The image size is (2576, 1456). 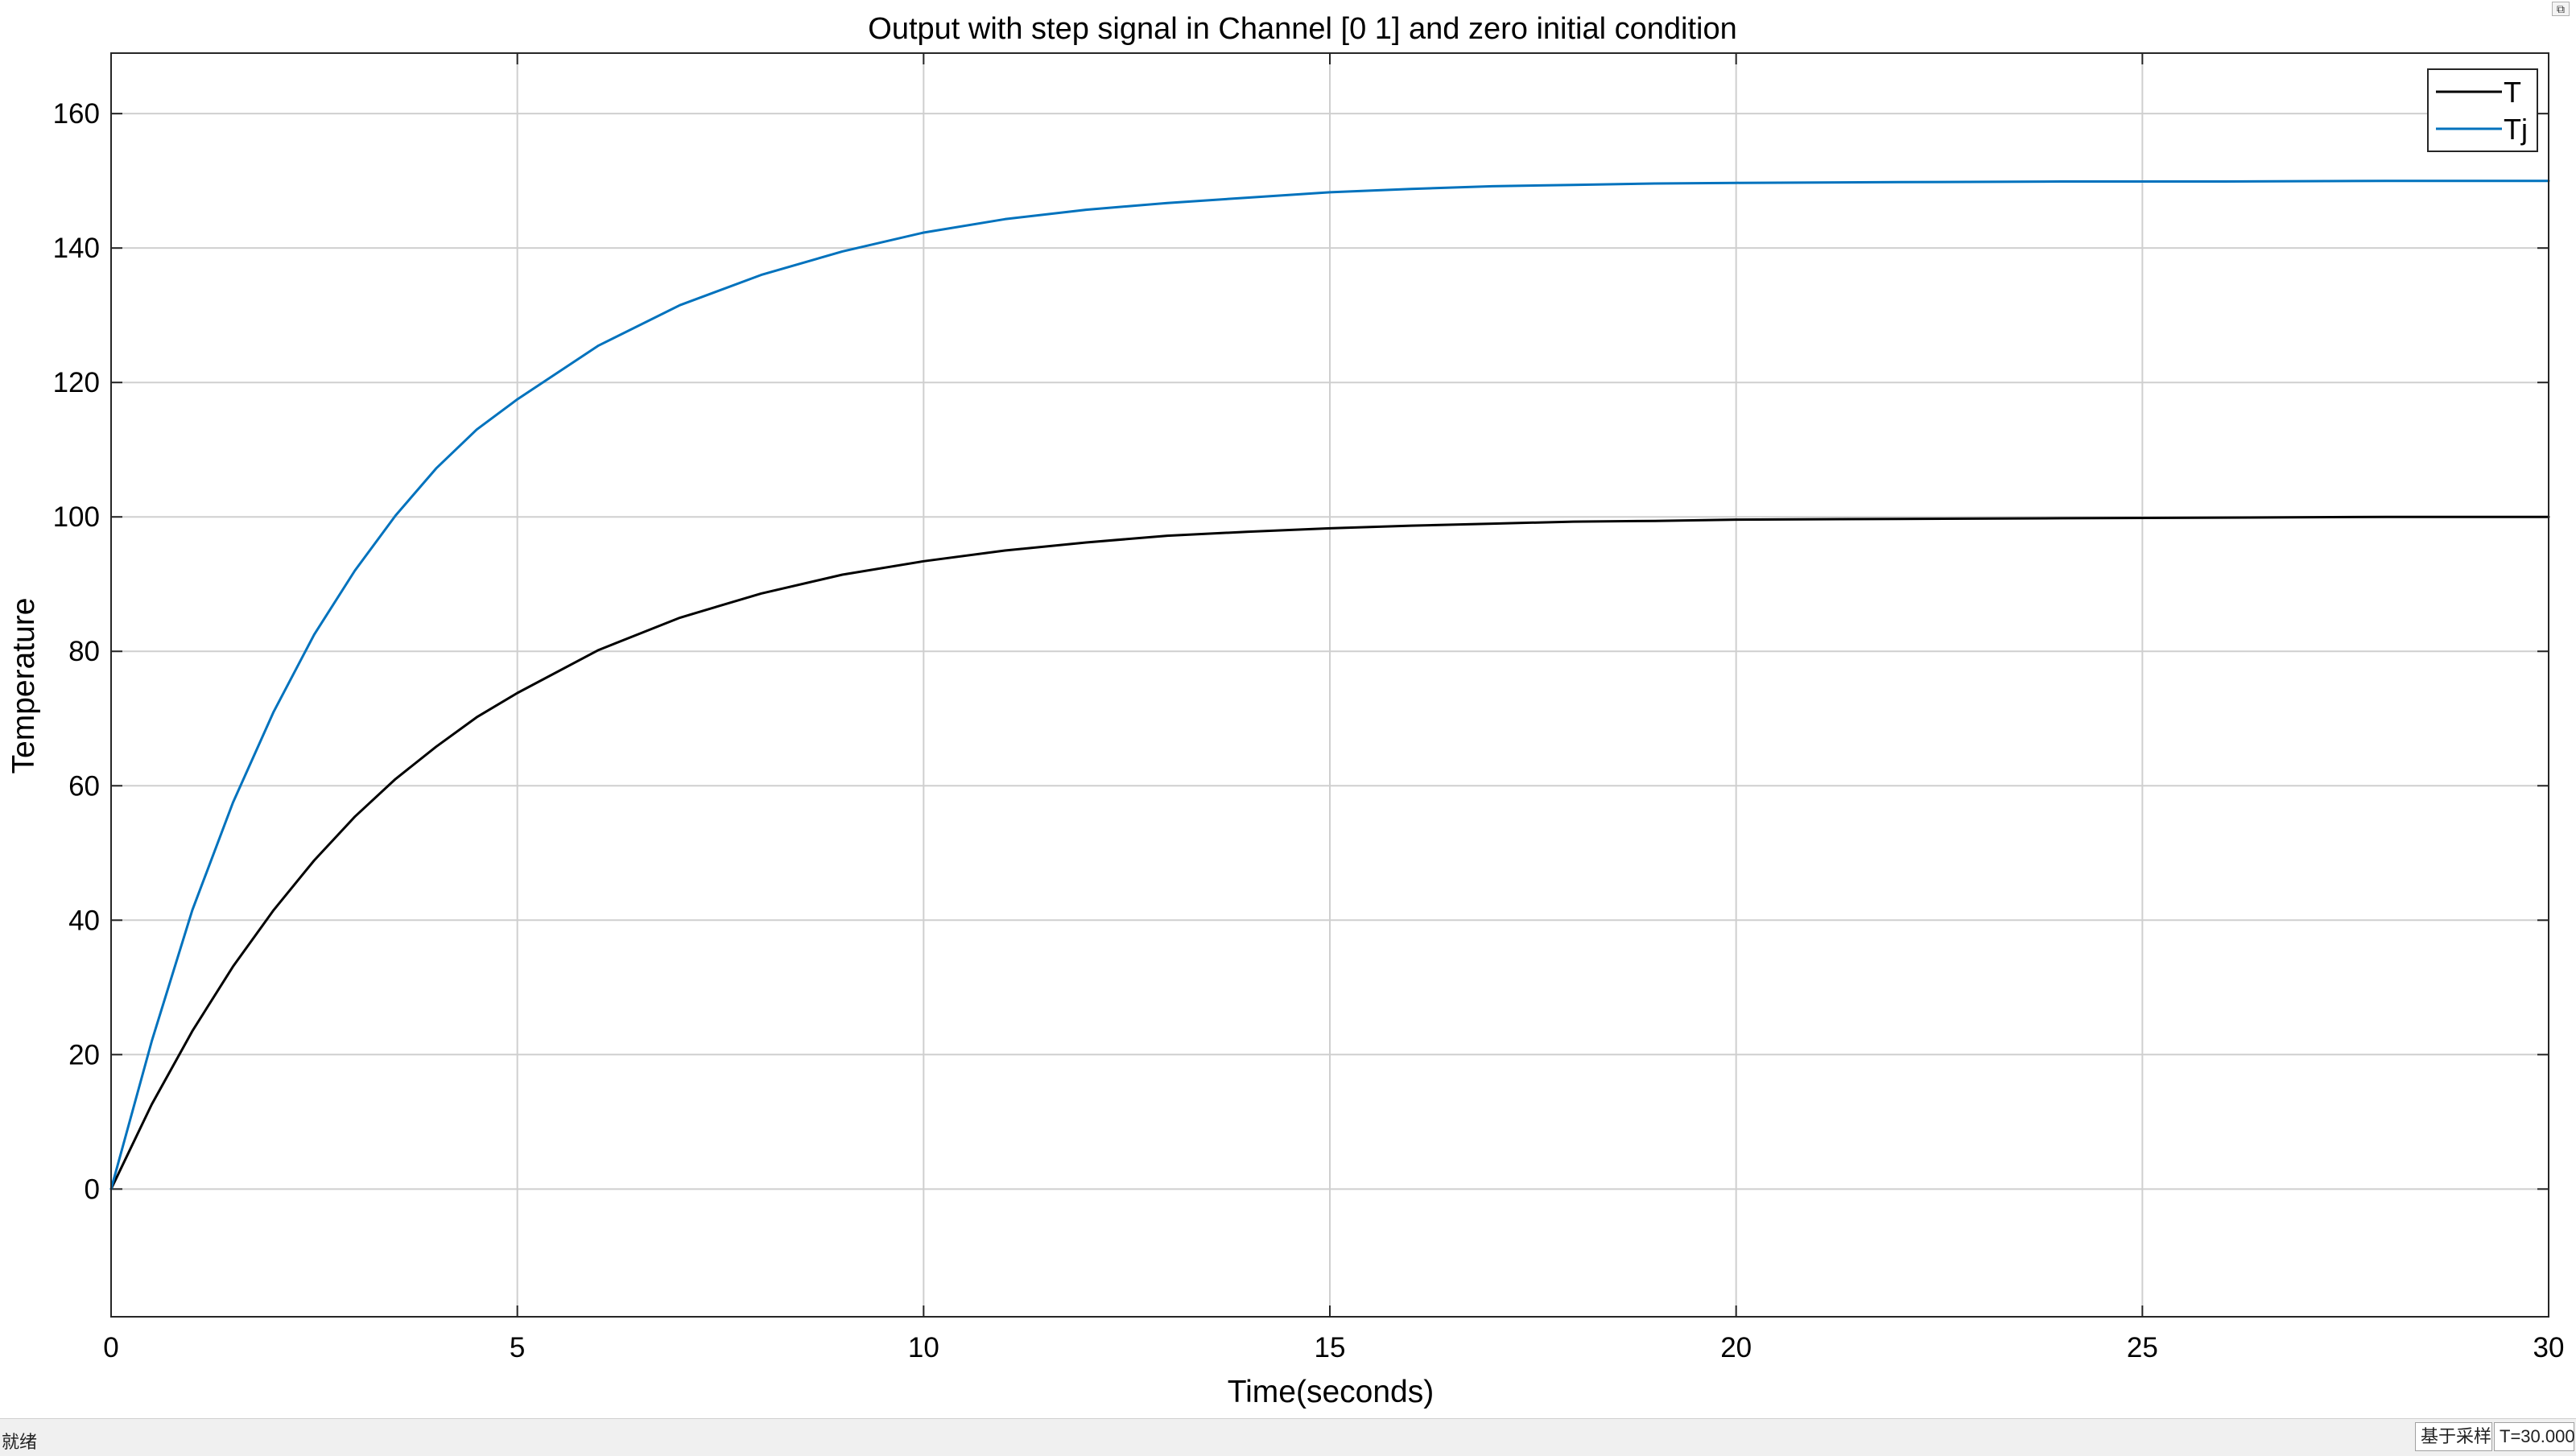 What do you see at coordinates (2534, 1436) in the screenshot?
I see `status-time: T=30.000` at bounding box center [2534, 1436].